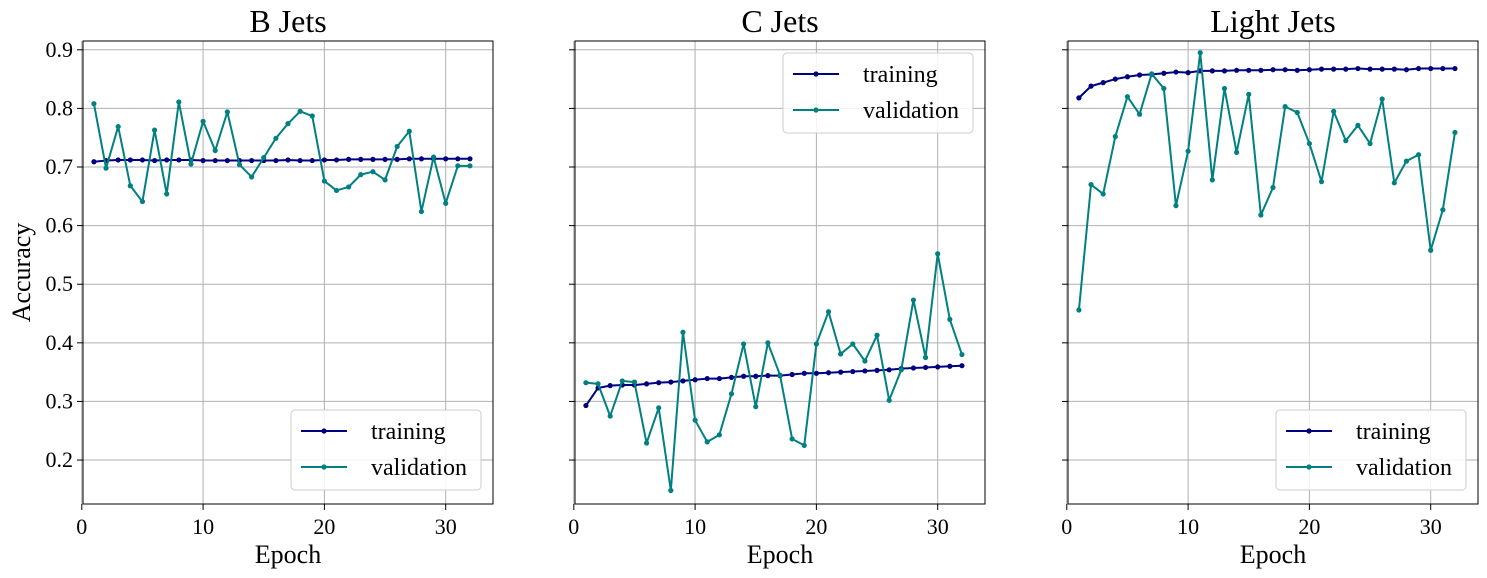 Image resolution: width=1487 pixels, height=578 pixels. Describe the element at coordinates (1273, 554) in the screenshot. I see `x-axis-label: Epoch` at that location.